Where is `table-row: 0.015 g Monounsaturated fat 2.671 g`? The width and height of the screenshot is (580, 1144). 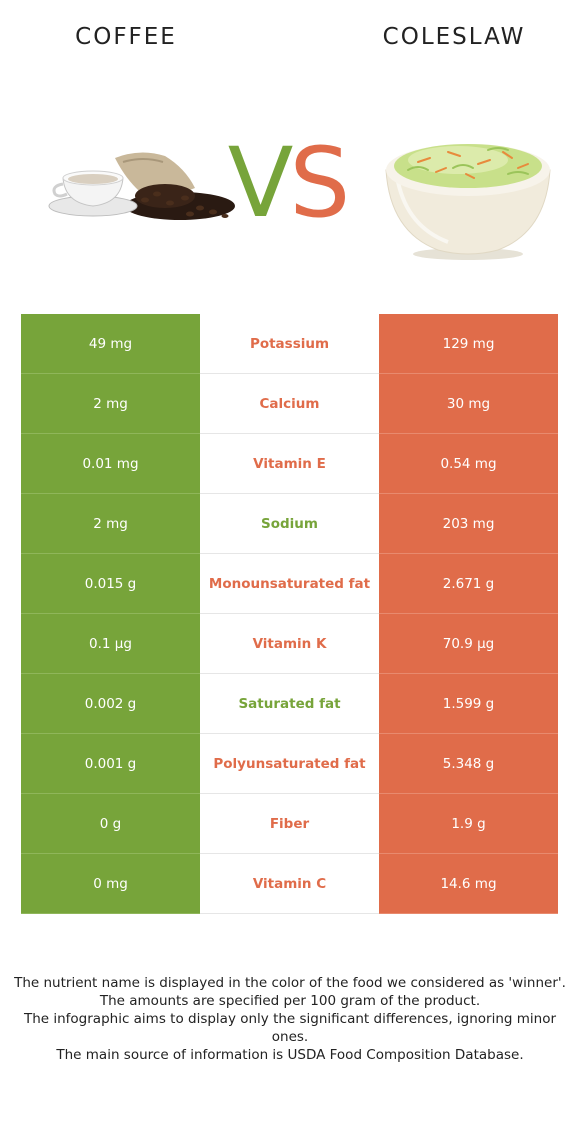 table-row: 0.015 g Monounsaturated fat 2.671 g is located at coordinates (289, 584).